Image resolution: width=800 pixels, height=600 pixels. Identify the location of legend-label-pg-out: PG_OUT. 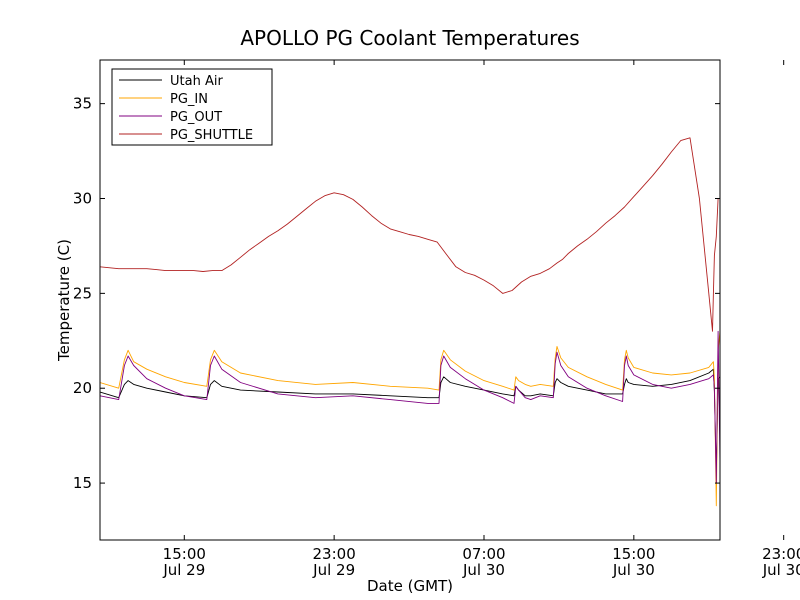
(196, 117).